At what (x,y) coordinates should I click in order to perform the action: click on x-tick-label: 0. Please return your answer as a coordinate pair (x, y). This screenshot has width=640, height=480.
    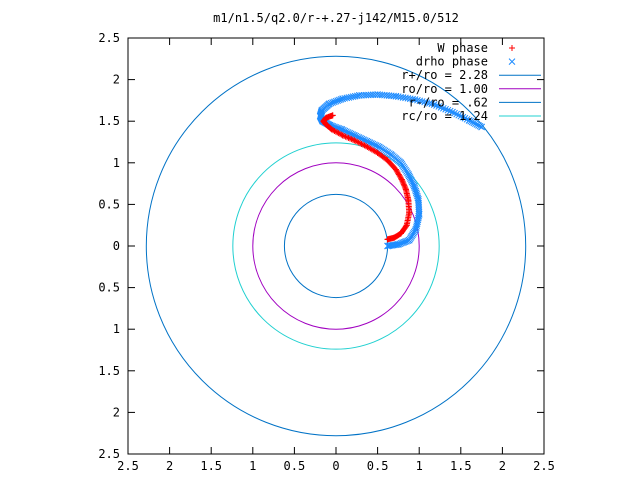
    Looking at the image, I should click on (335, 466).